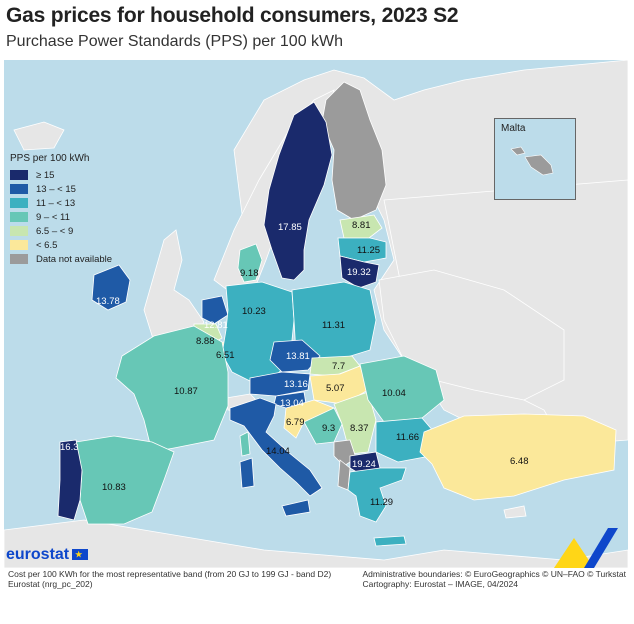 This screenshot has height=624, width=634. Describe the element at coordinates (50, 584) in the screenshot. I see `footer-source: Eurostat (nrg_pc_202)` at that location.